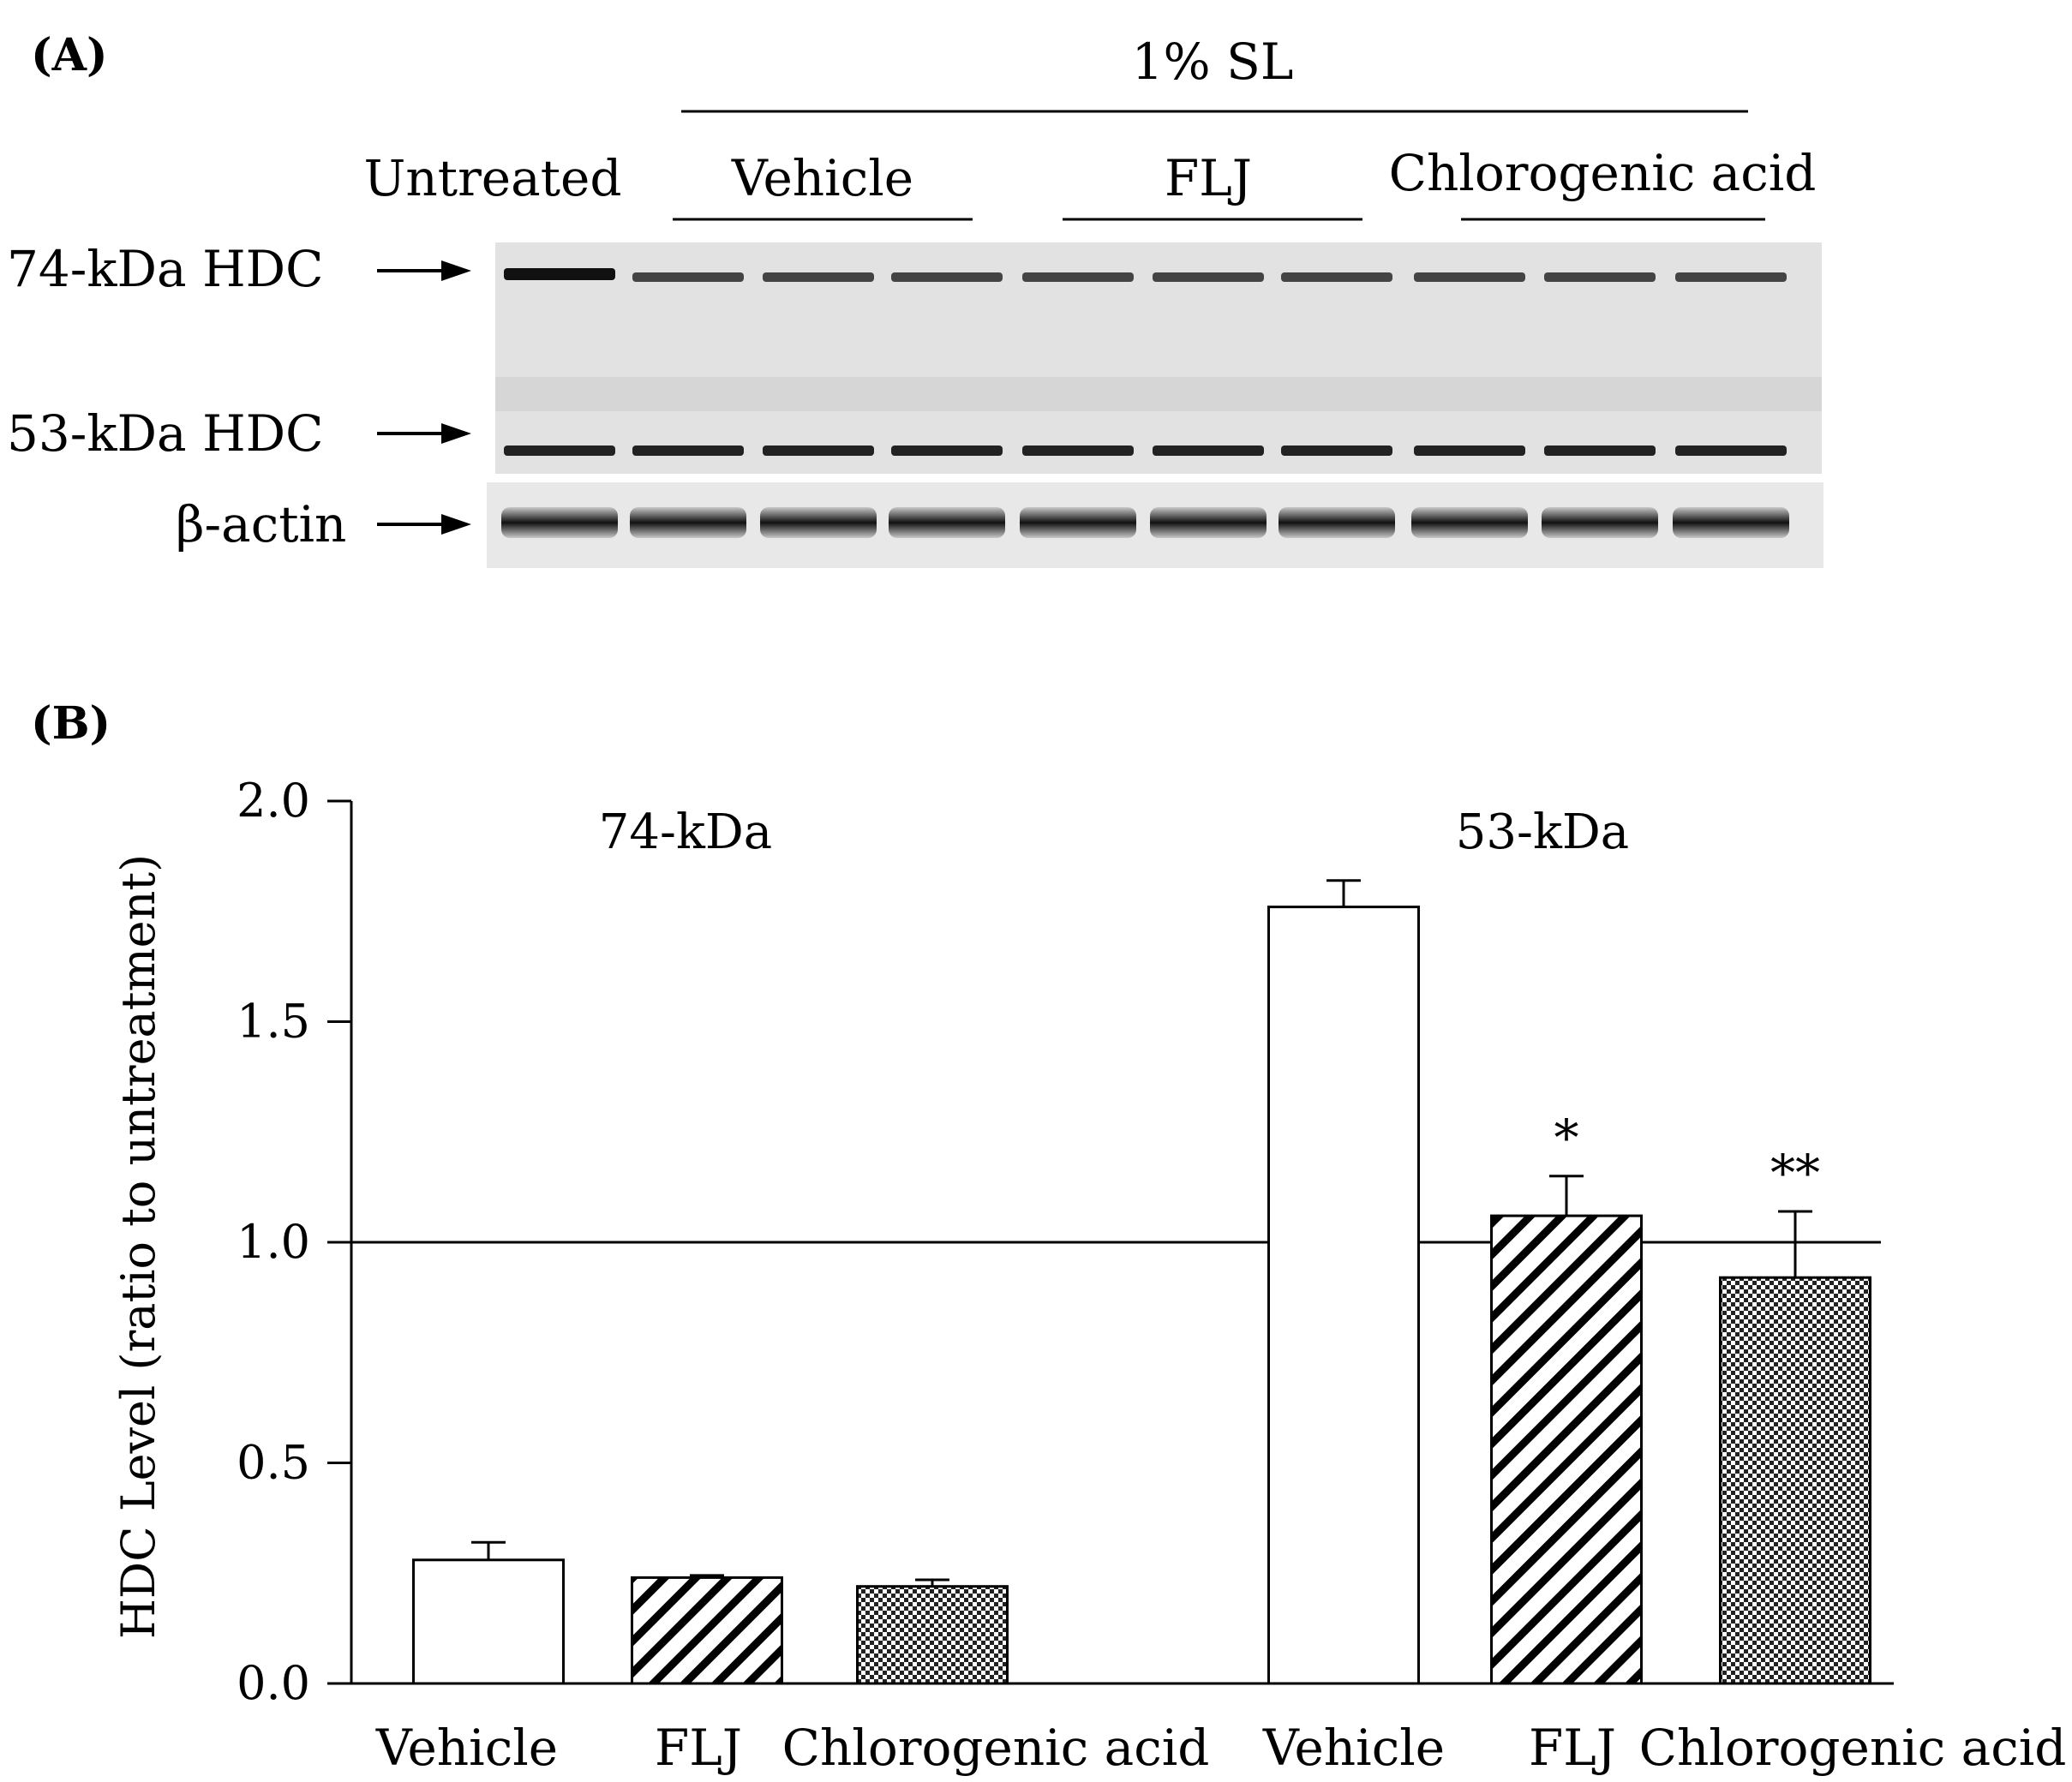 The image size is (2072, 1782). Describe the element at coordinates (1795, 1173) in the screenshot. I see `significance-label: **` at that location.